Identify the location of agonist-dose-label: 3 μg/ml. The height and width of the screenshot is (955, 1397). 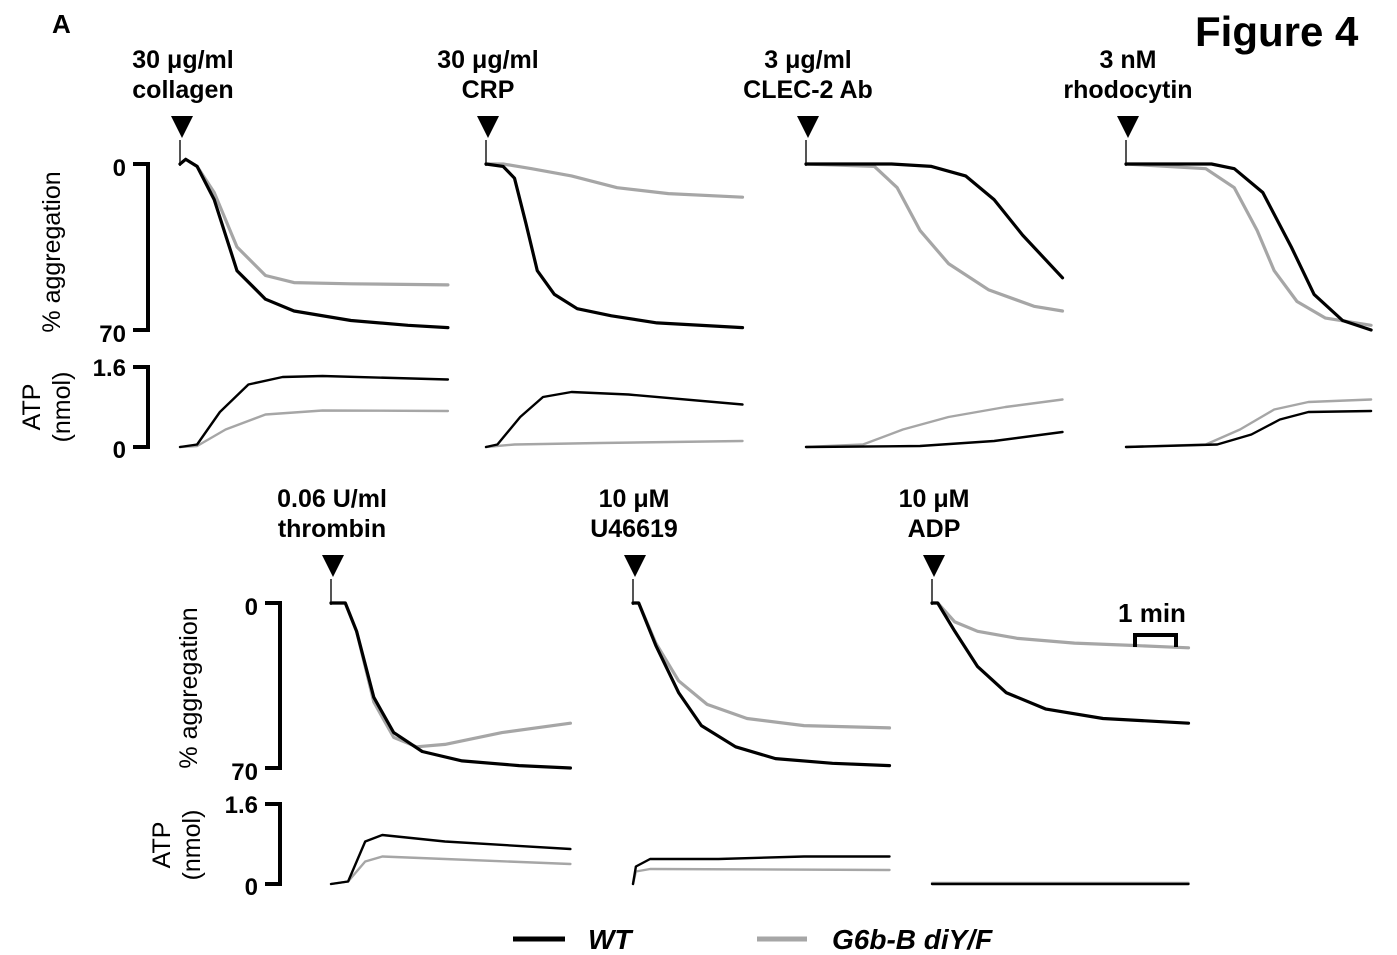
(808, 60).